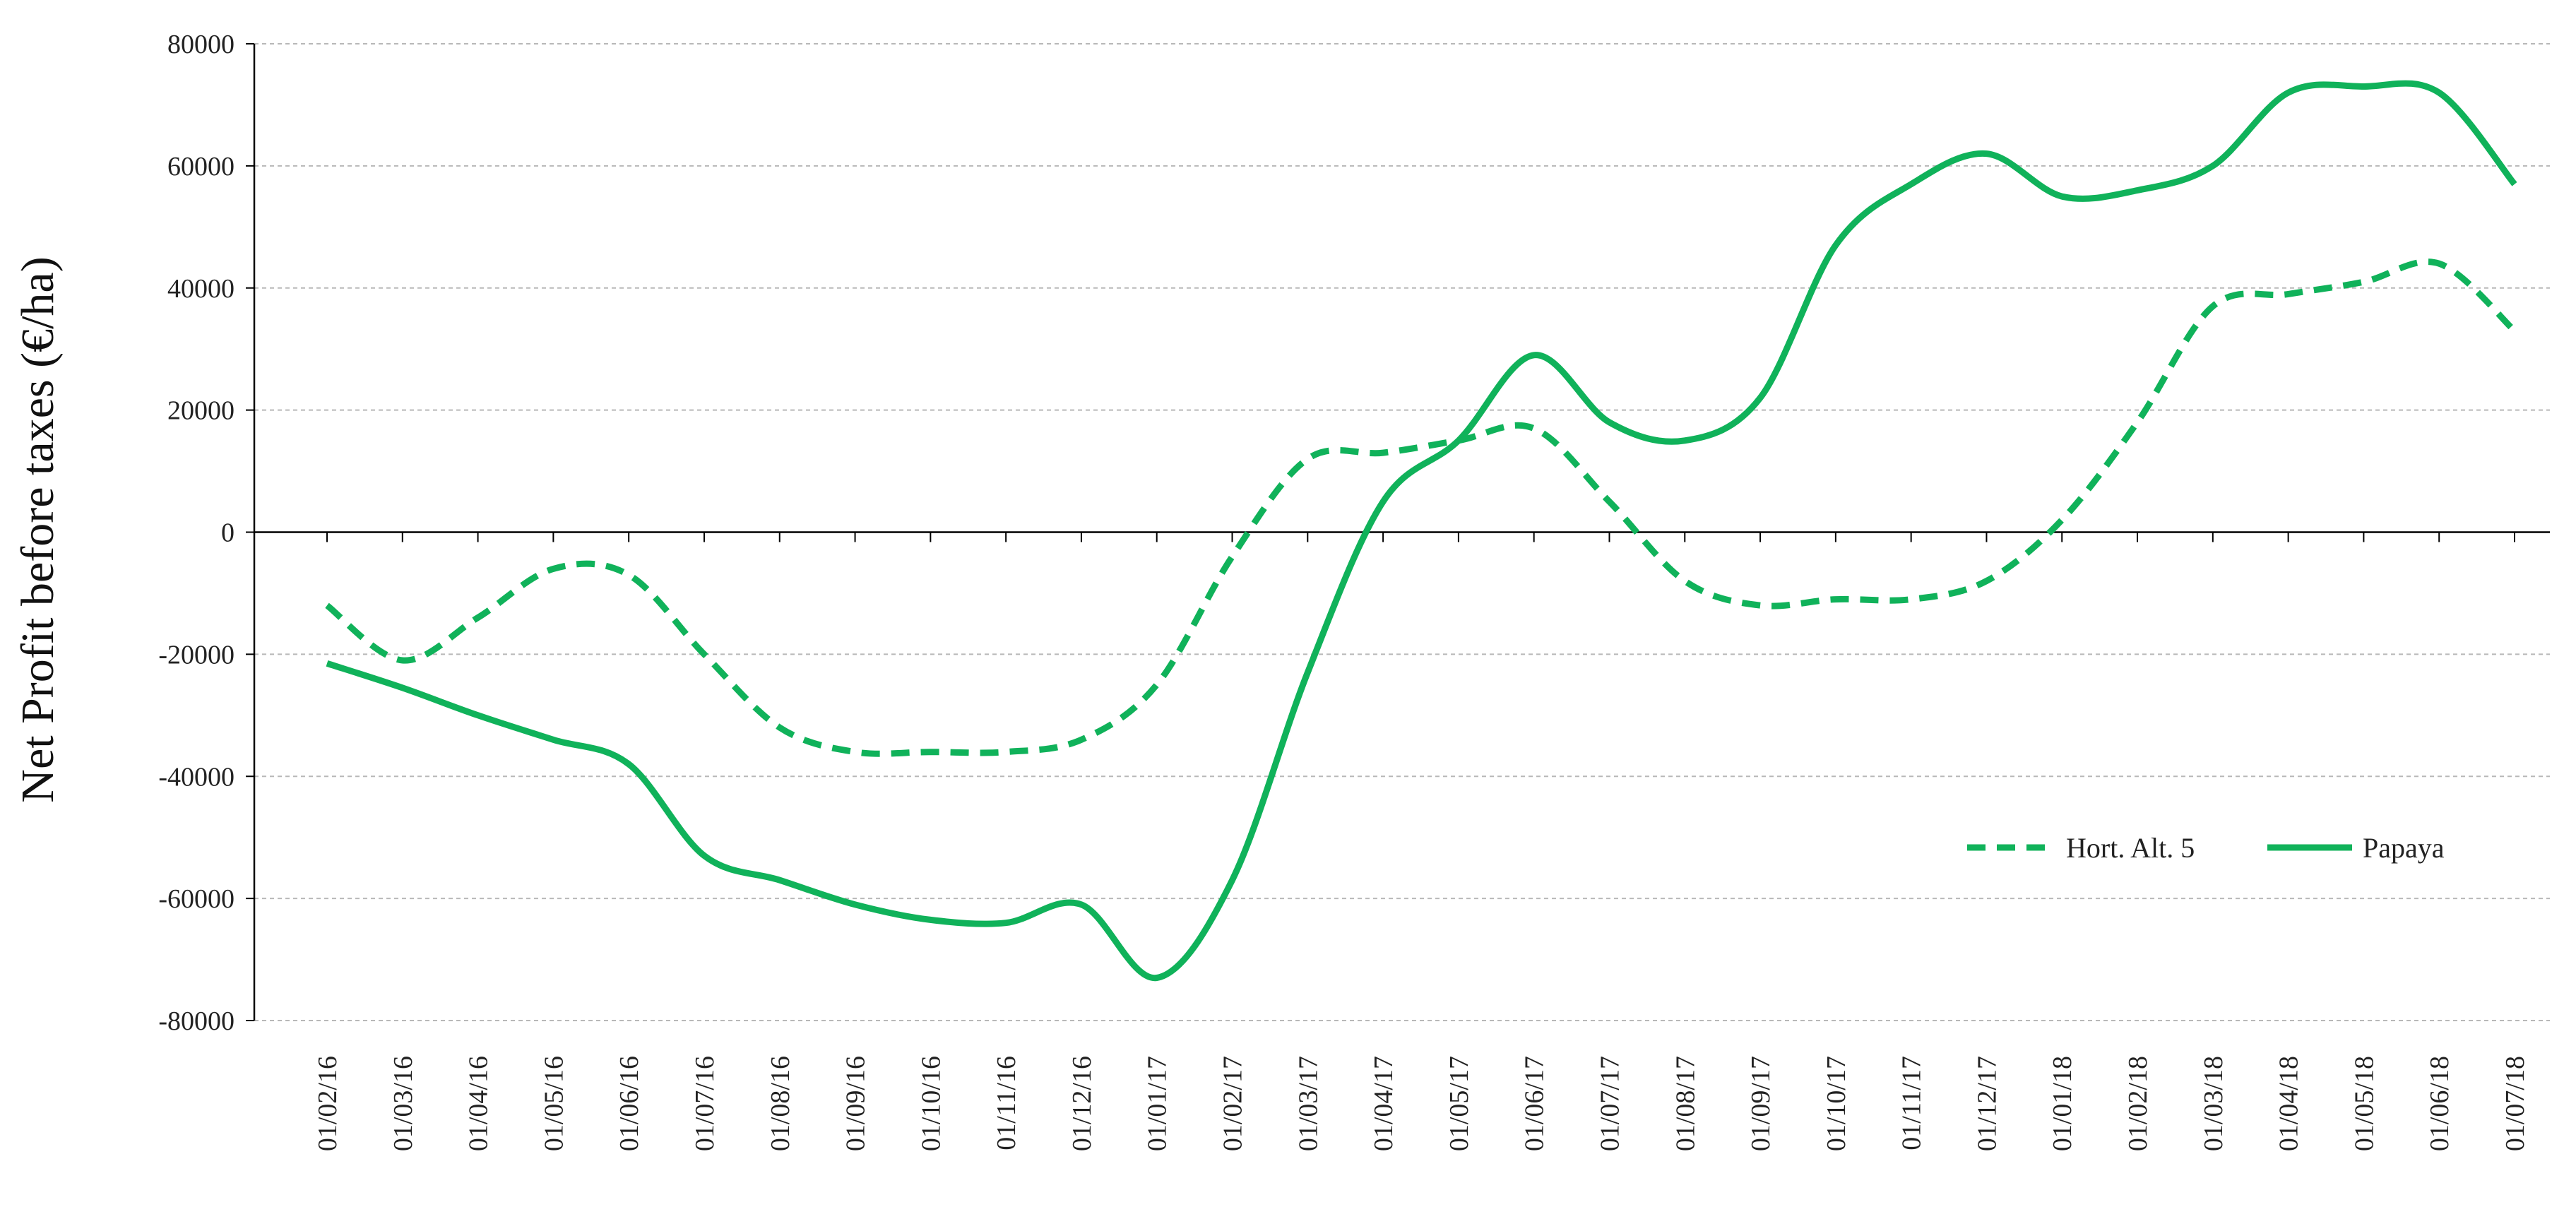 Image resolution: width=2576 pixels, height=1219 pixels. Describe the element at coordinates (2206, 848) in the screenshot. I see `legend: Hort. Alt. 5 Papaya` at that location.